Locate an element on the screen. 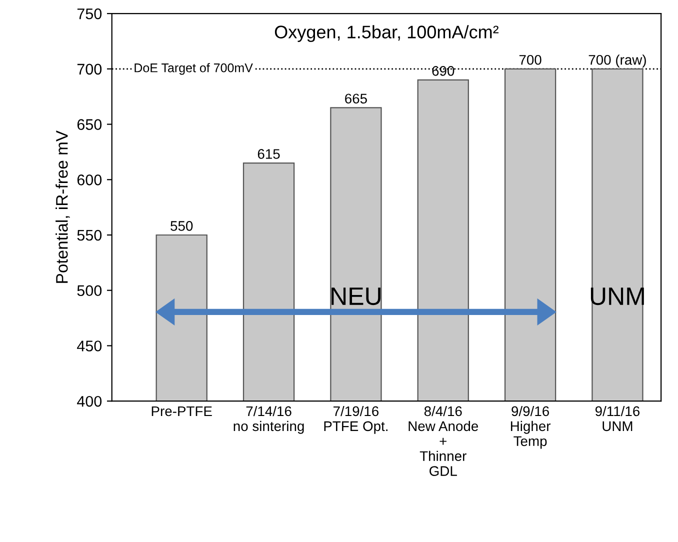 Image resolution: width=678 pixels, height=542 pixels. y-tick-label: 400 is located at coordinates (89, 401).